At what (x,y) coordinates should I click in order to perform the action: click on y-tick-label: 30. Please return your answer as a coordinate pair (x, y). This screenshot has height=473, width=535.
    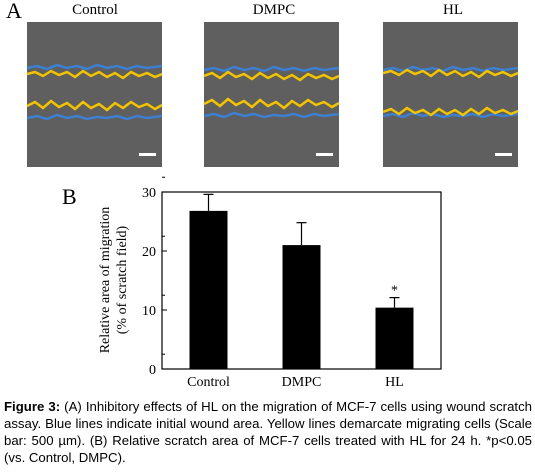
    Looking at the image, I should click on (149, 193).